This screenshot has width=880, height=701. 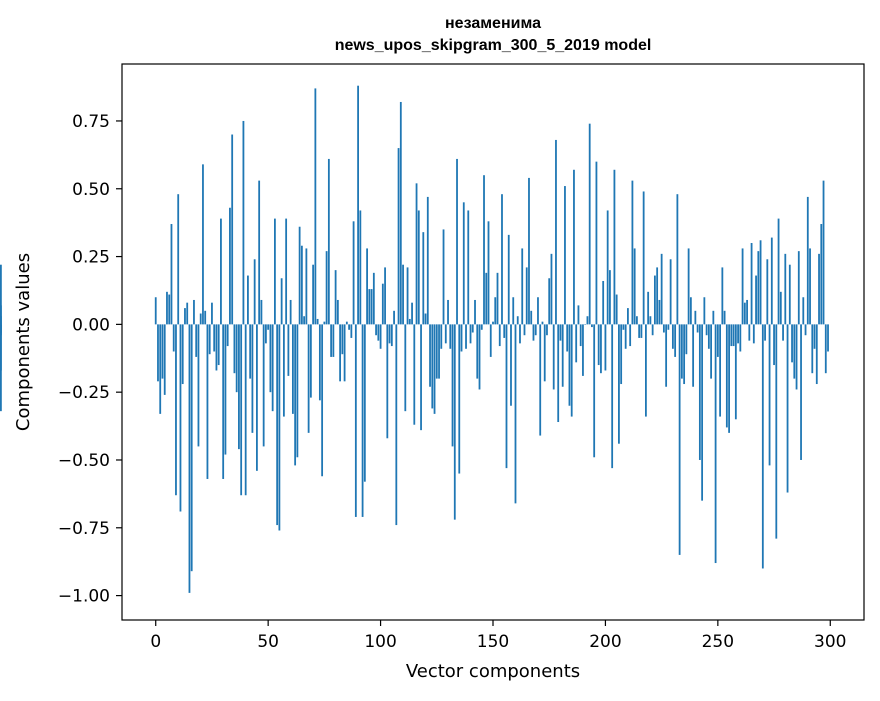 What do you see at coordinates (718, 642) in the screenshot?
I see `x-tick-label: 250` at bounding box center [718, 642].